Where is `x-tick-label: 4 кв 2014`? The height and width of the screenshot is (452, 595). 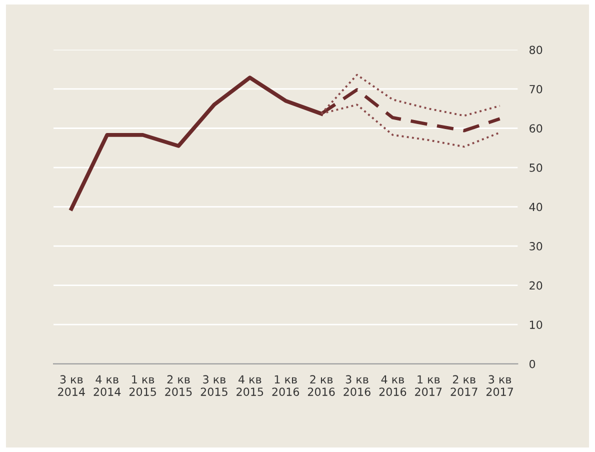
x-tick-label: 4 кв 2014 is located at coordinates (107, 385).